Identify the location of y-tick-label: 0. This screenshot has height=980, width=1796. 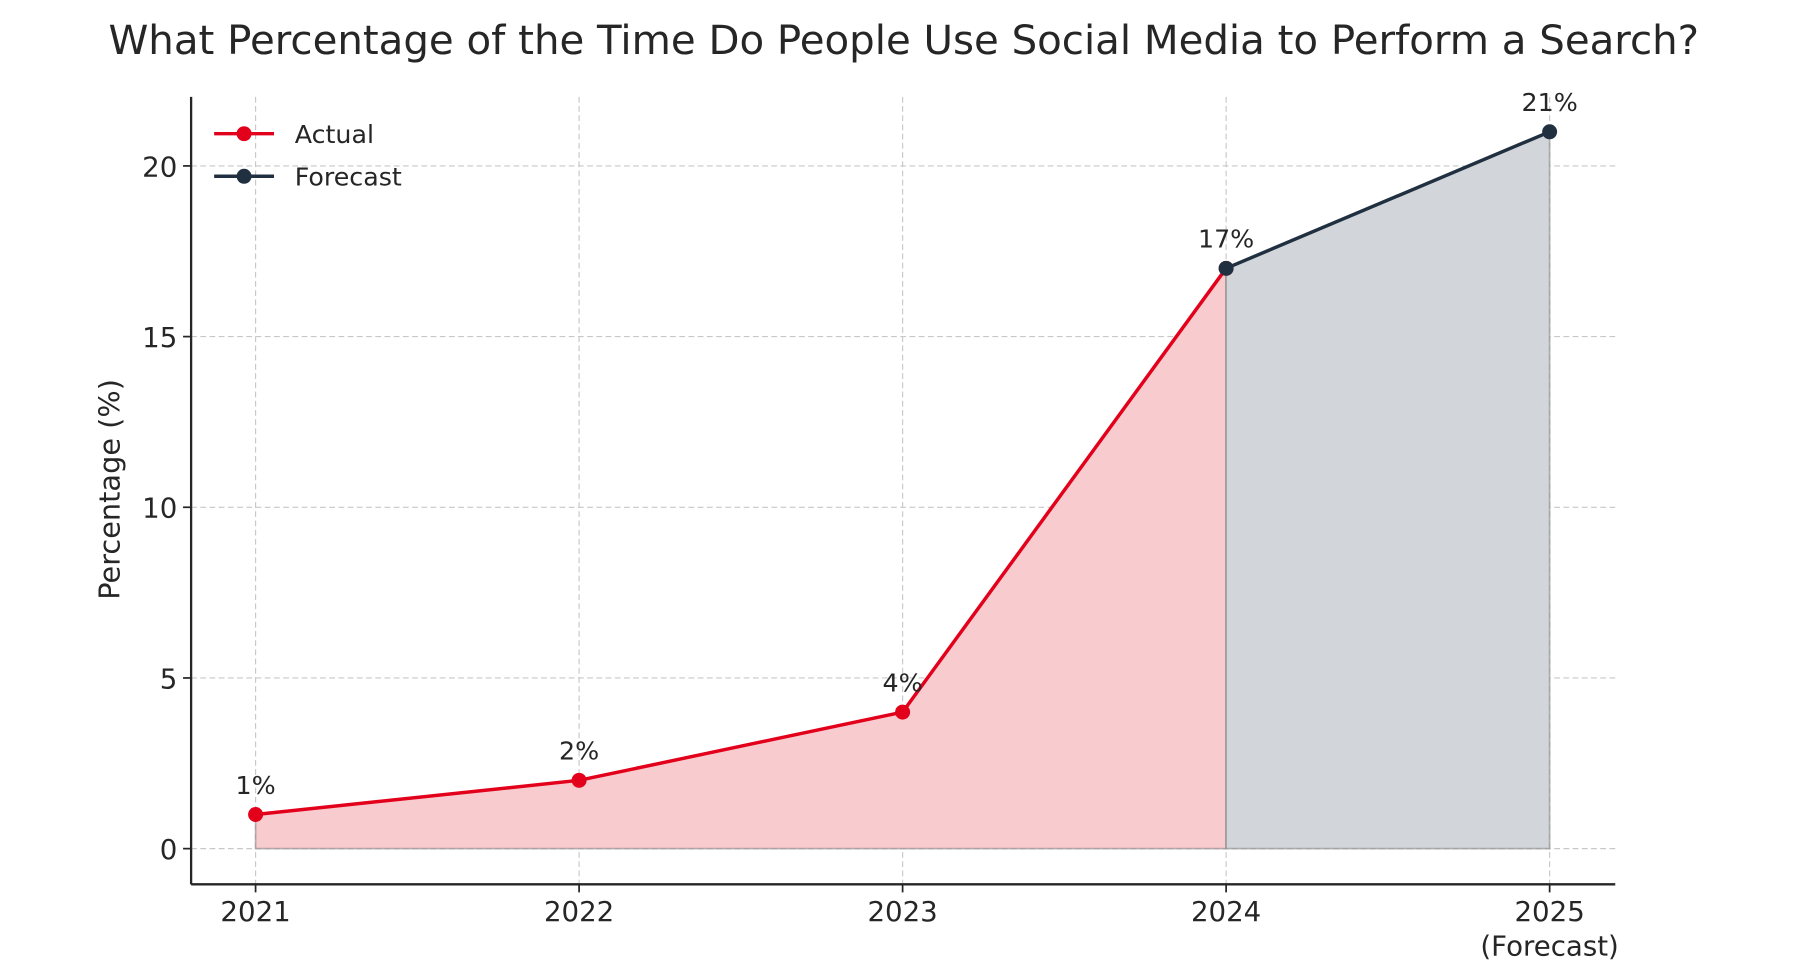
(169, 849).